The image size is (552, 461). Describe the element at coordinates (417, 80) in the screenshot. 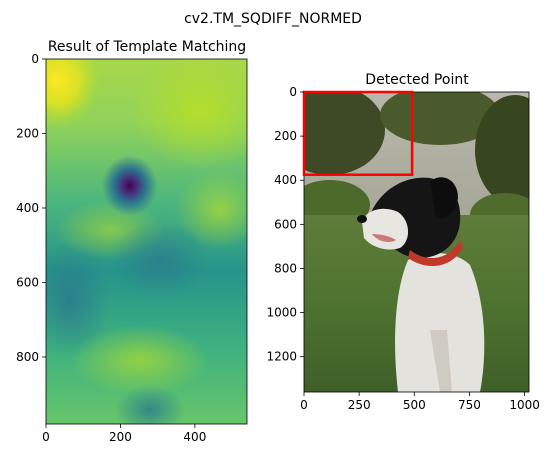

I see `image-title: Detected Point` at that location.